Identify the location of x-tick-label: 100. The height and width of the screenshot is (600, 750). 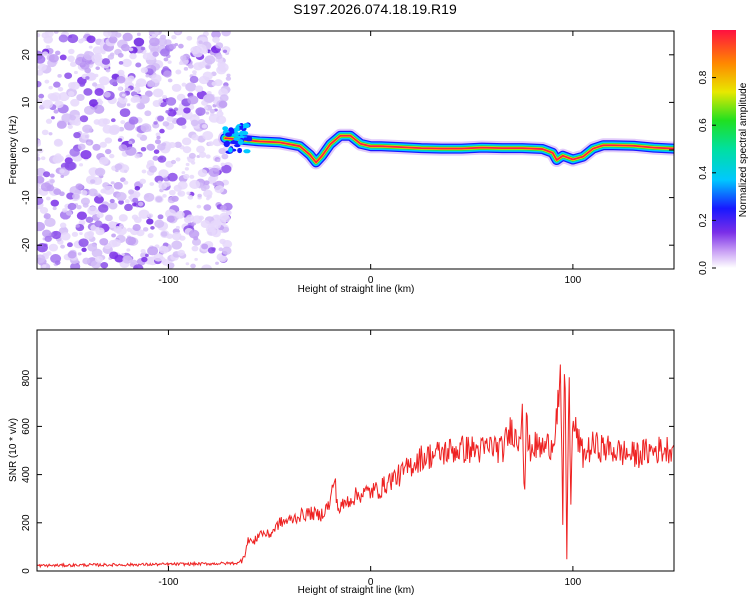
(573, 280).